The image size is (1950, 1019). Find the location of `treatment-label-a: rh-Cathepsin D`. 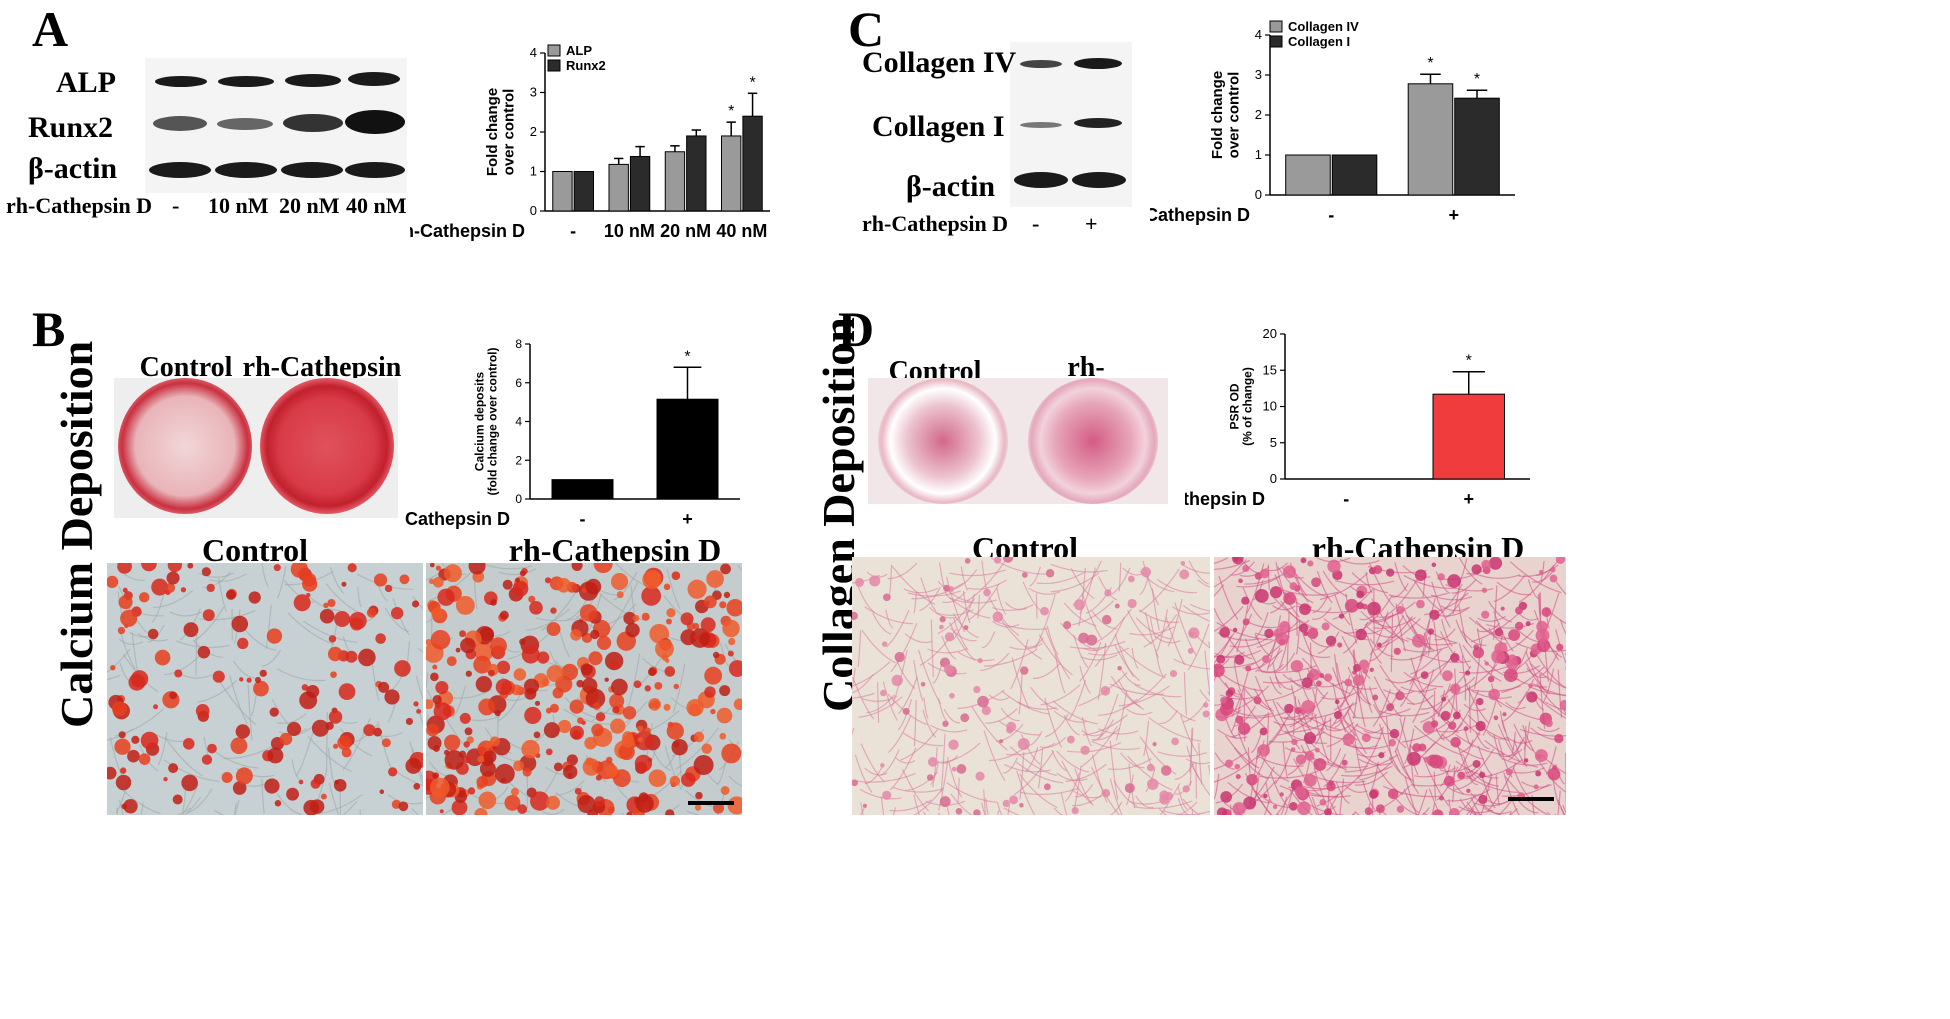

treatment-label-a: rh-Cathepsin D is located at coordinates (79, 205).